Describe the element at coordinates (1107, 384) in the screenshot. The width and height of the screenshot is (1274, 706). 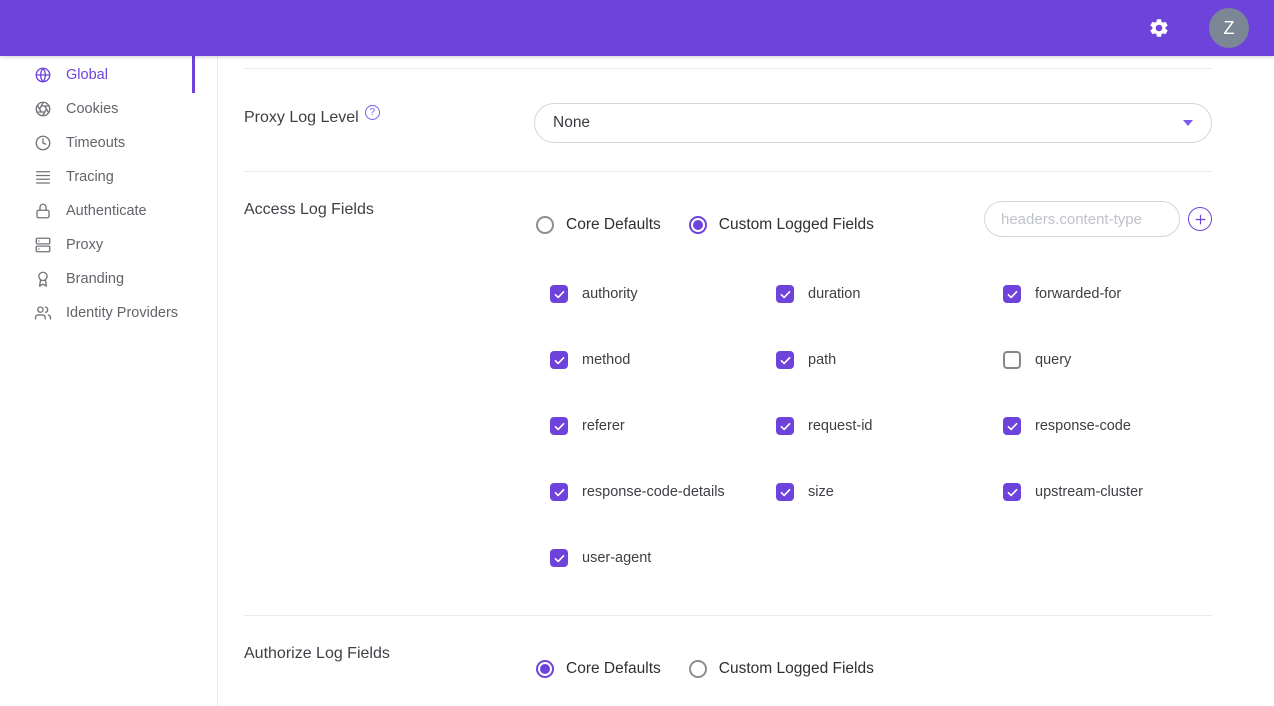
I see `checkbox-query: query` at that location.